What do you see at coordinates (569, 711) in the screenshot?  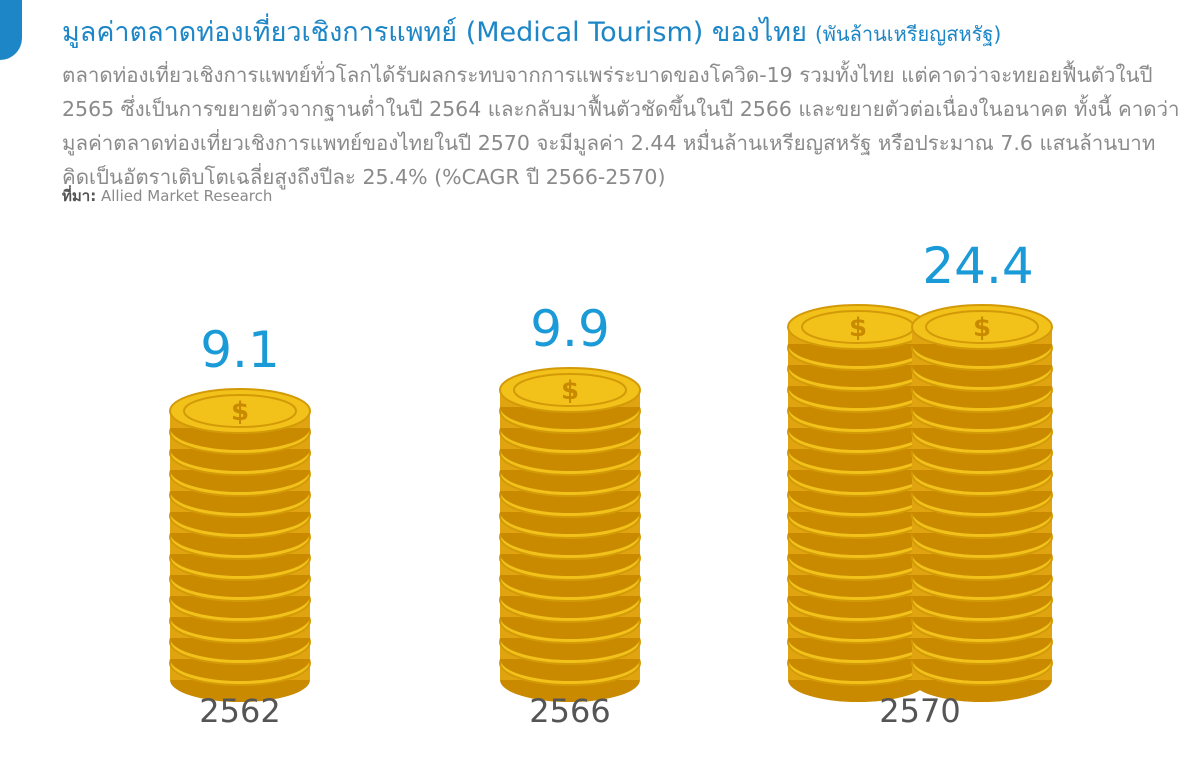 I see `x-tick-label: 2566` at bounding box center [569, 711].